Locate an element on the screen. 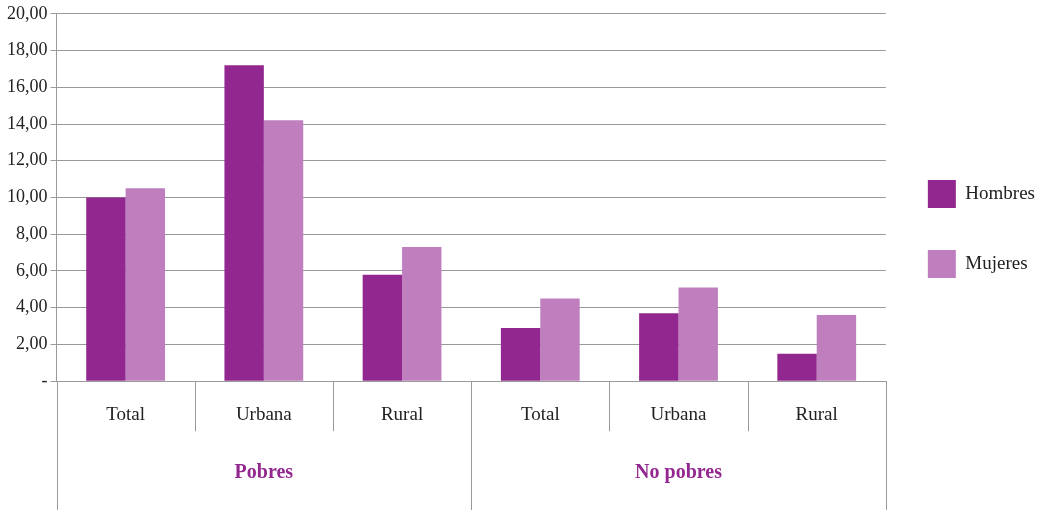 The height and width of the screenshot is (510, 1049). y-tick-label: - is located at coordinates (44, 379).